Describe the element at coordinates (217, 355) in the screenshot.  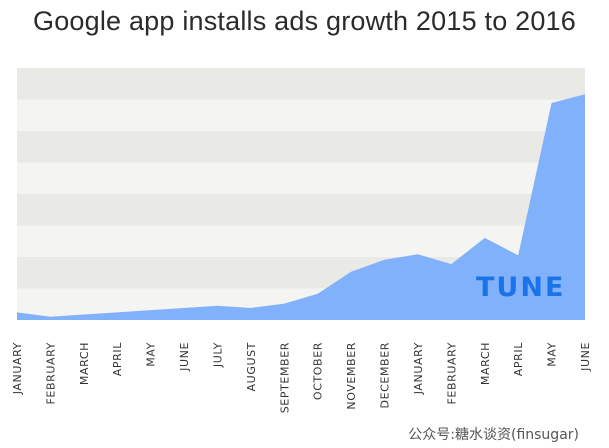
I see `x-tick-label: JULY` at that location.